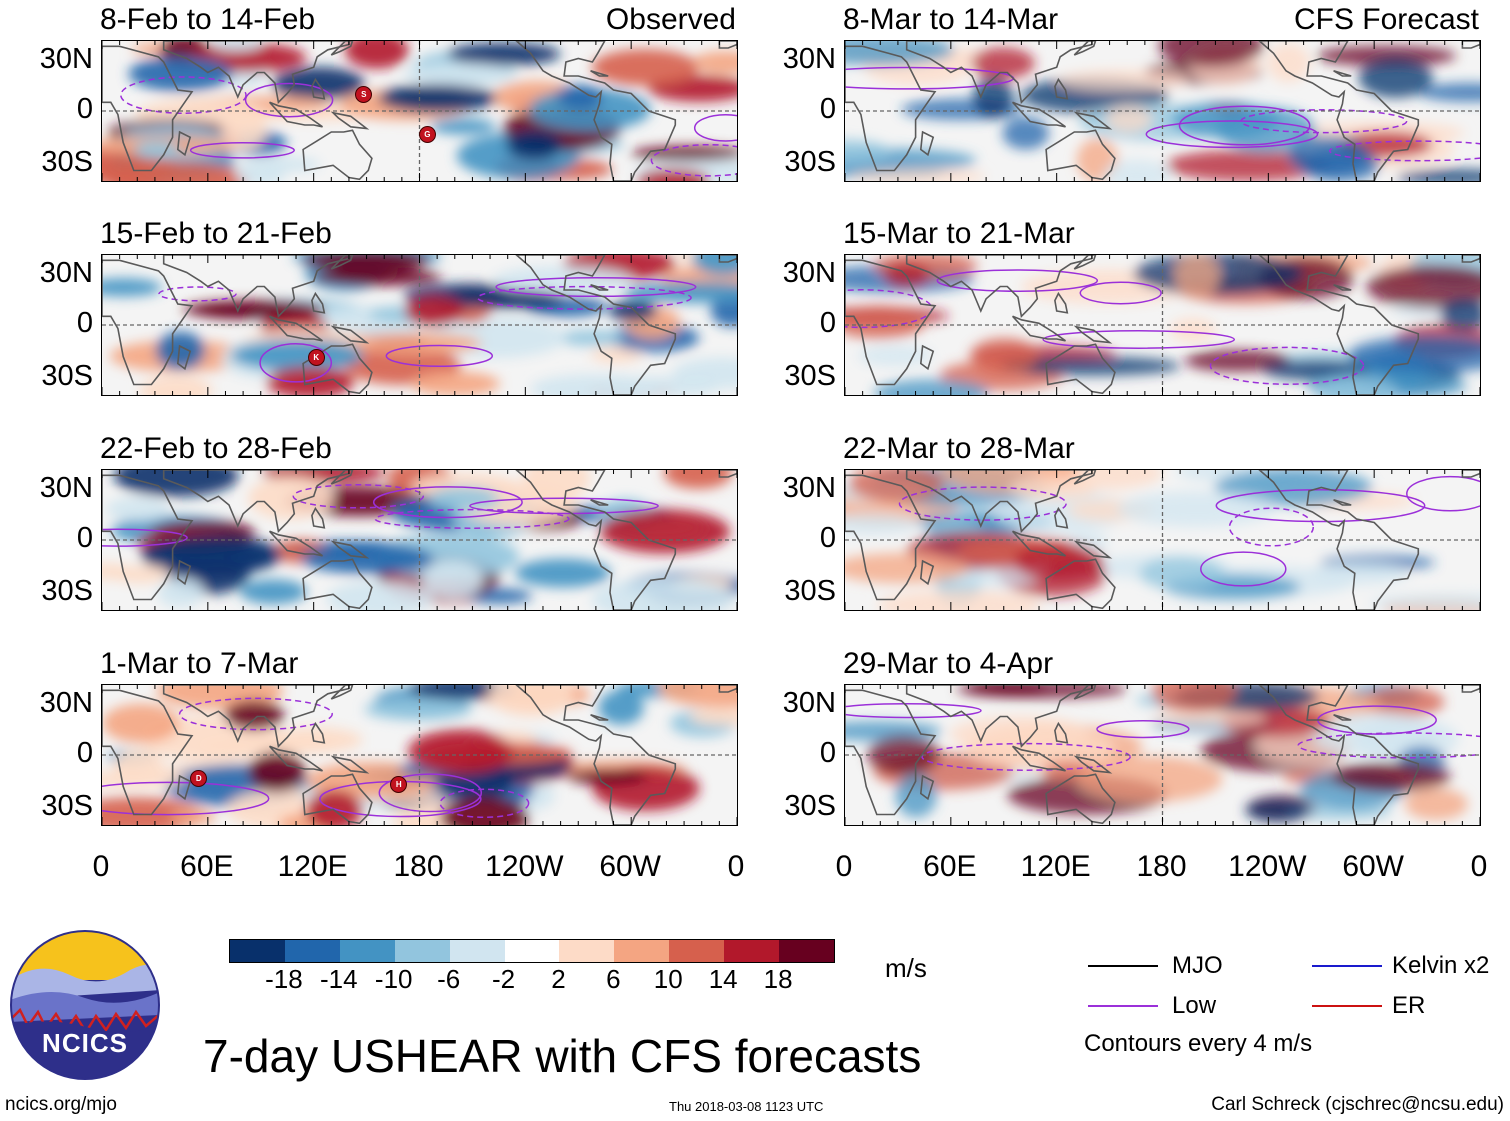  Describe the element at coordinates (736, 866) in the screenshot. I see `longitude-label: 0` at that location.